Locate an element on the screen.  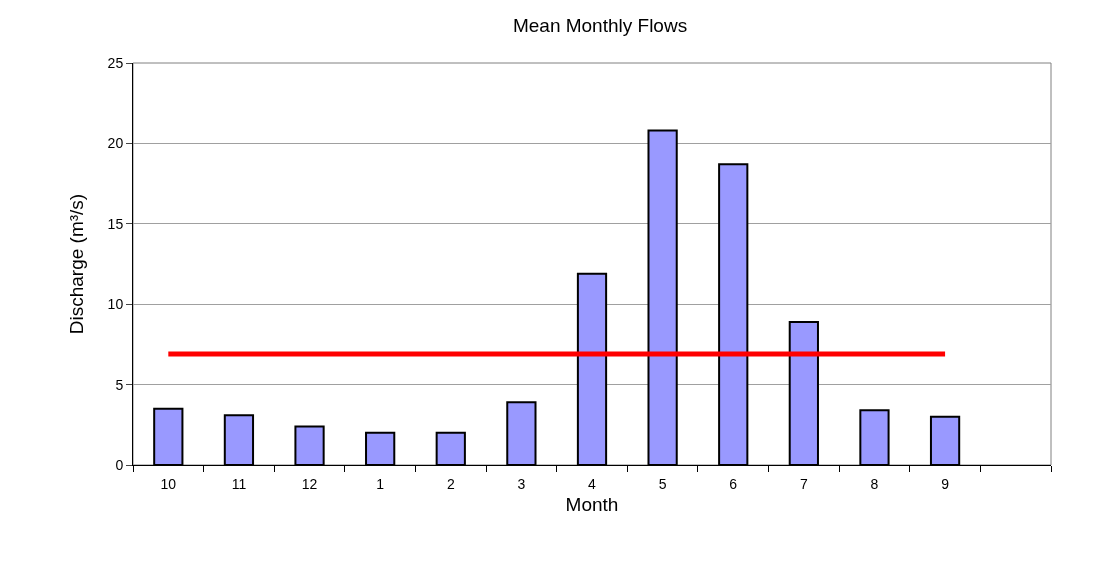
x-tick-label: 5 is located at coordinates (662, 483).